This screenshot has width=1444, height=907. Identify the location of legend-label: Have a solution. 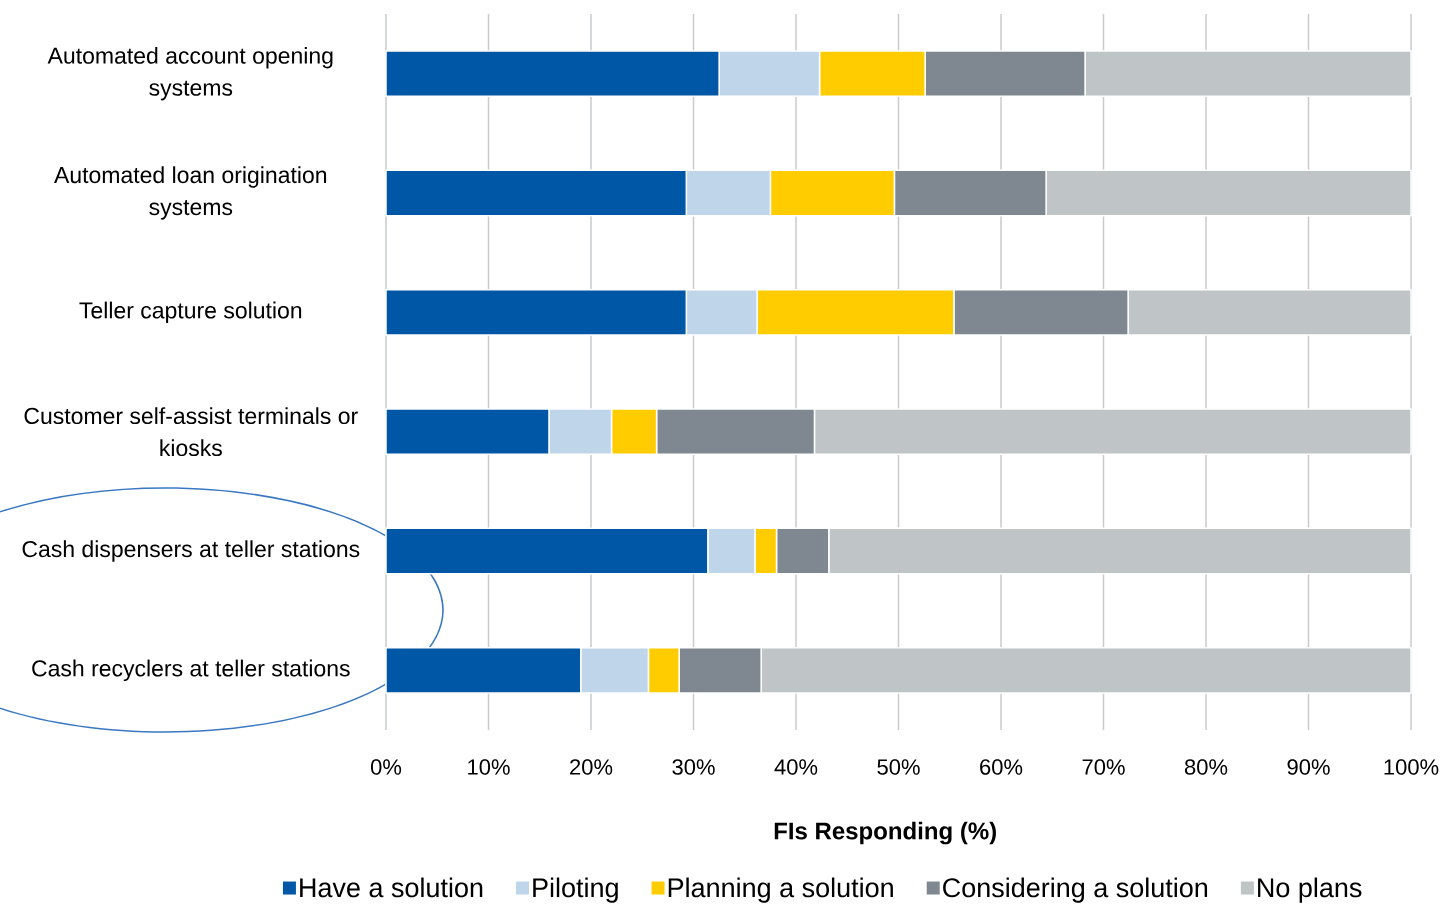
(391, 887).